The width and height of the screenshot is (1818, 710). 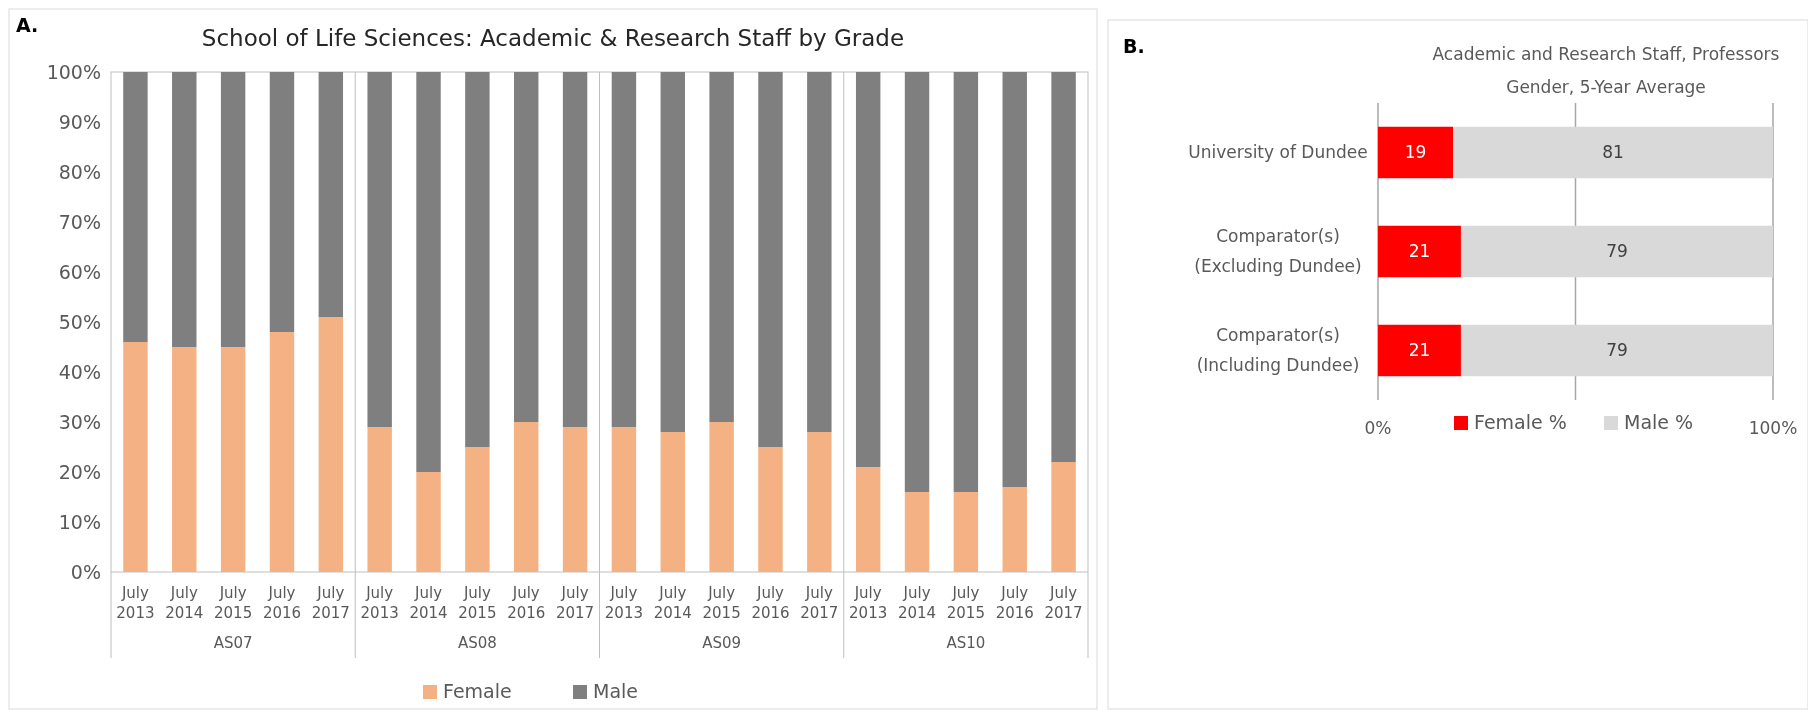 I want to click on y-tick-label: Comparator(s) (Excluding Dundee), so click(x=1278, y=251).